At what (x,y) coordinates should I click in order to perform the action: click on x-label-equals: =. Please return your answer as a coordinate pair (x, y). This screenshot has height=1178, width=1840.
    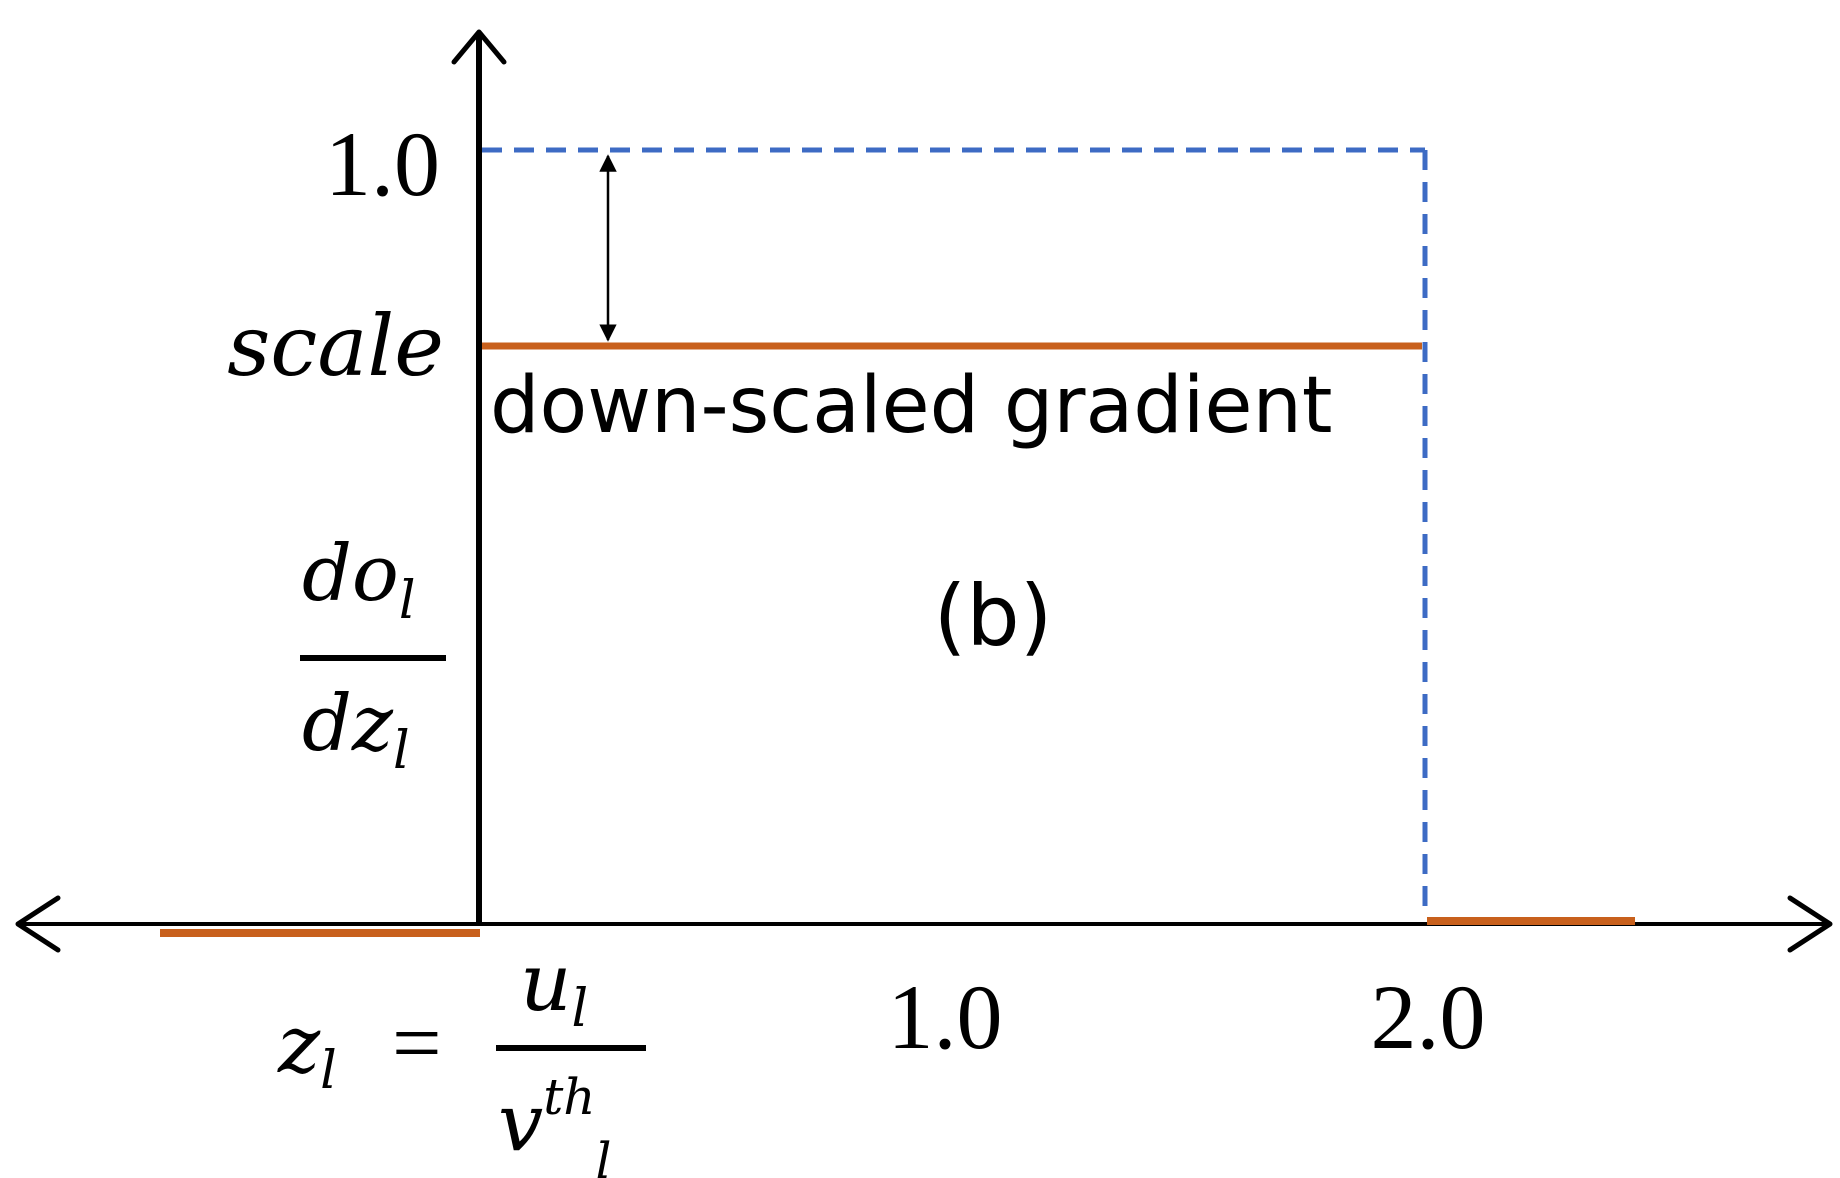
    Looking at the image, I should click on (417, 1043).